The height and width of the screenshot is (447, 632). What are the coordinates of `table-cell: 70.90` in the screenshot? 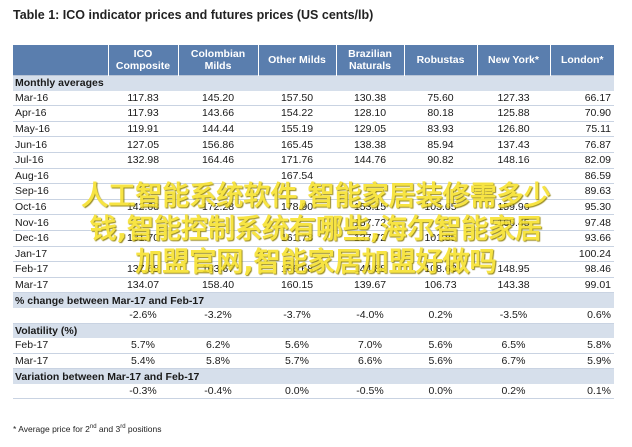 It's located at (582, 113).